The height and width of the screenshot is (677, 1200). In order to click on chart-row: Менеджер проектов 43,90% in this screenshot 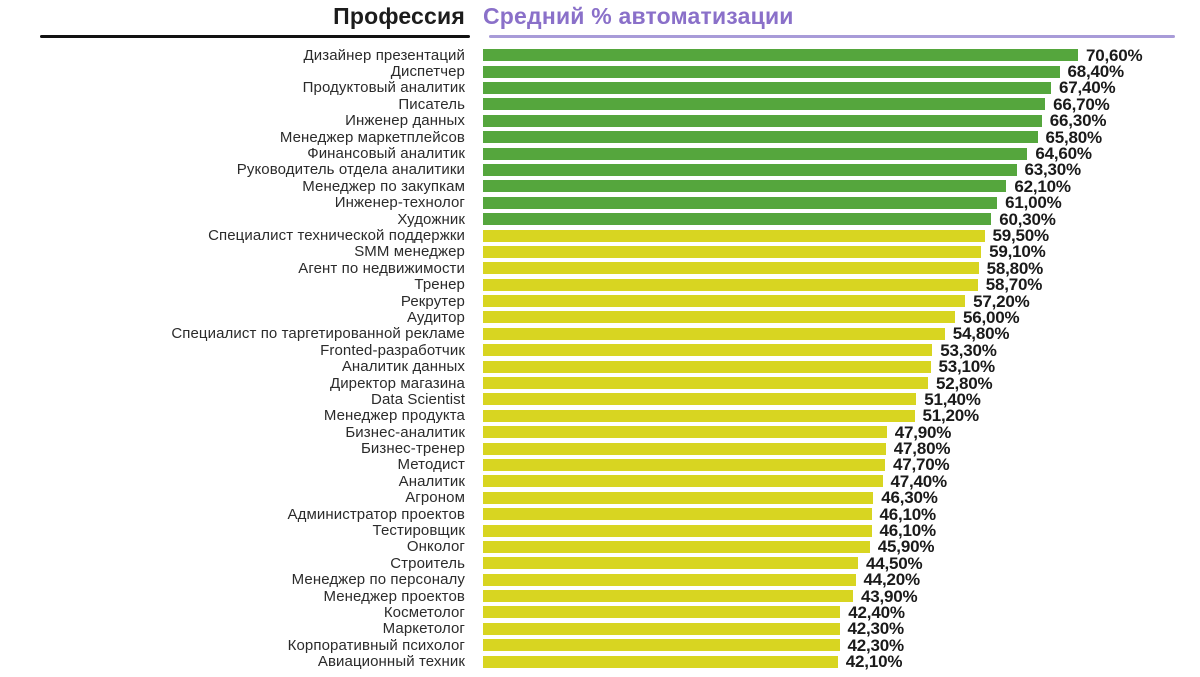, I will do `click(600, 596)`.